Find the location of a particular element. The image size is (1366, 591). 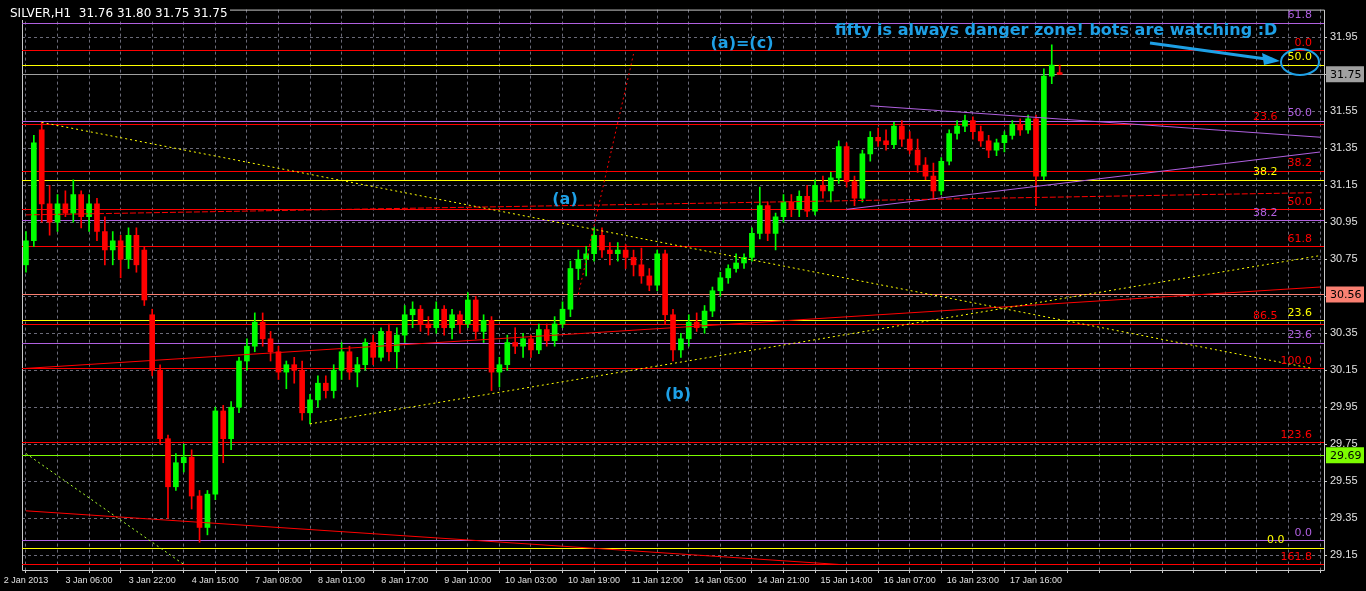

x-tick-label: 3 Jan 22:00 is located at coordinates (152, 579).